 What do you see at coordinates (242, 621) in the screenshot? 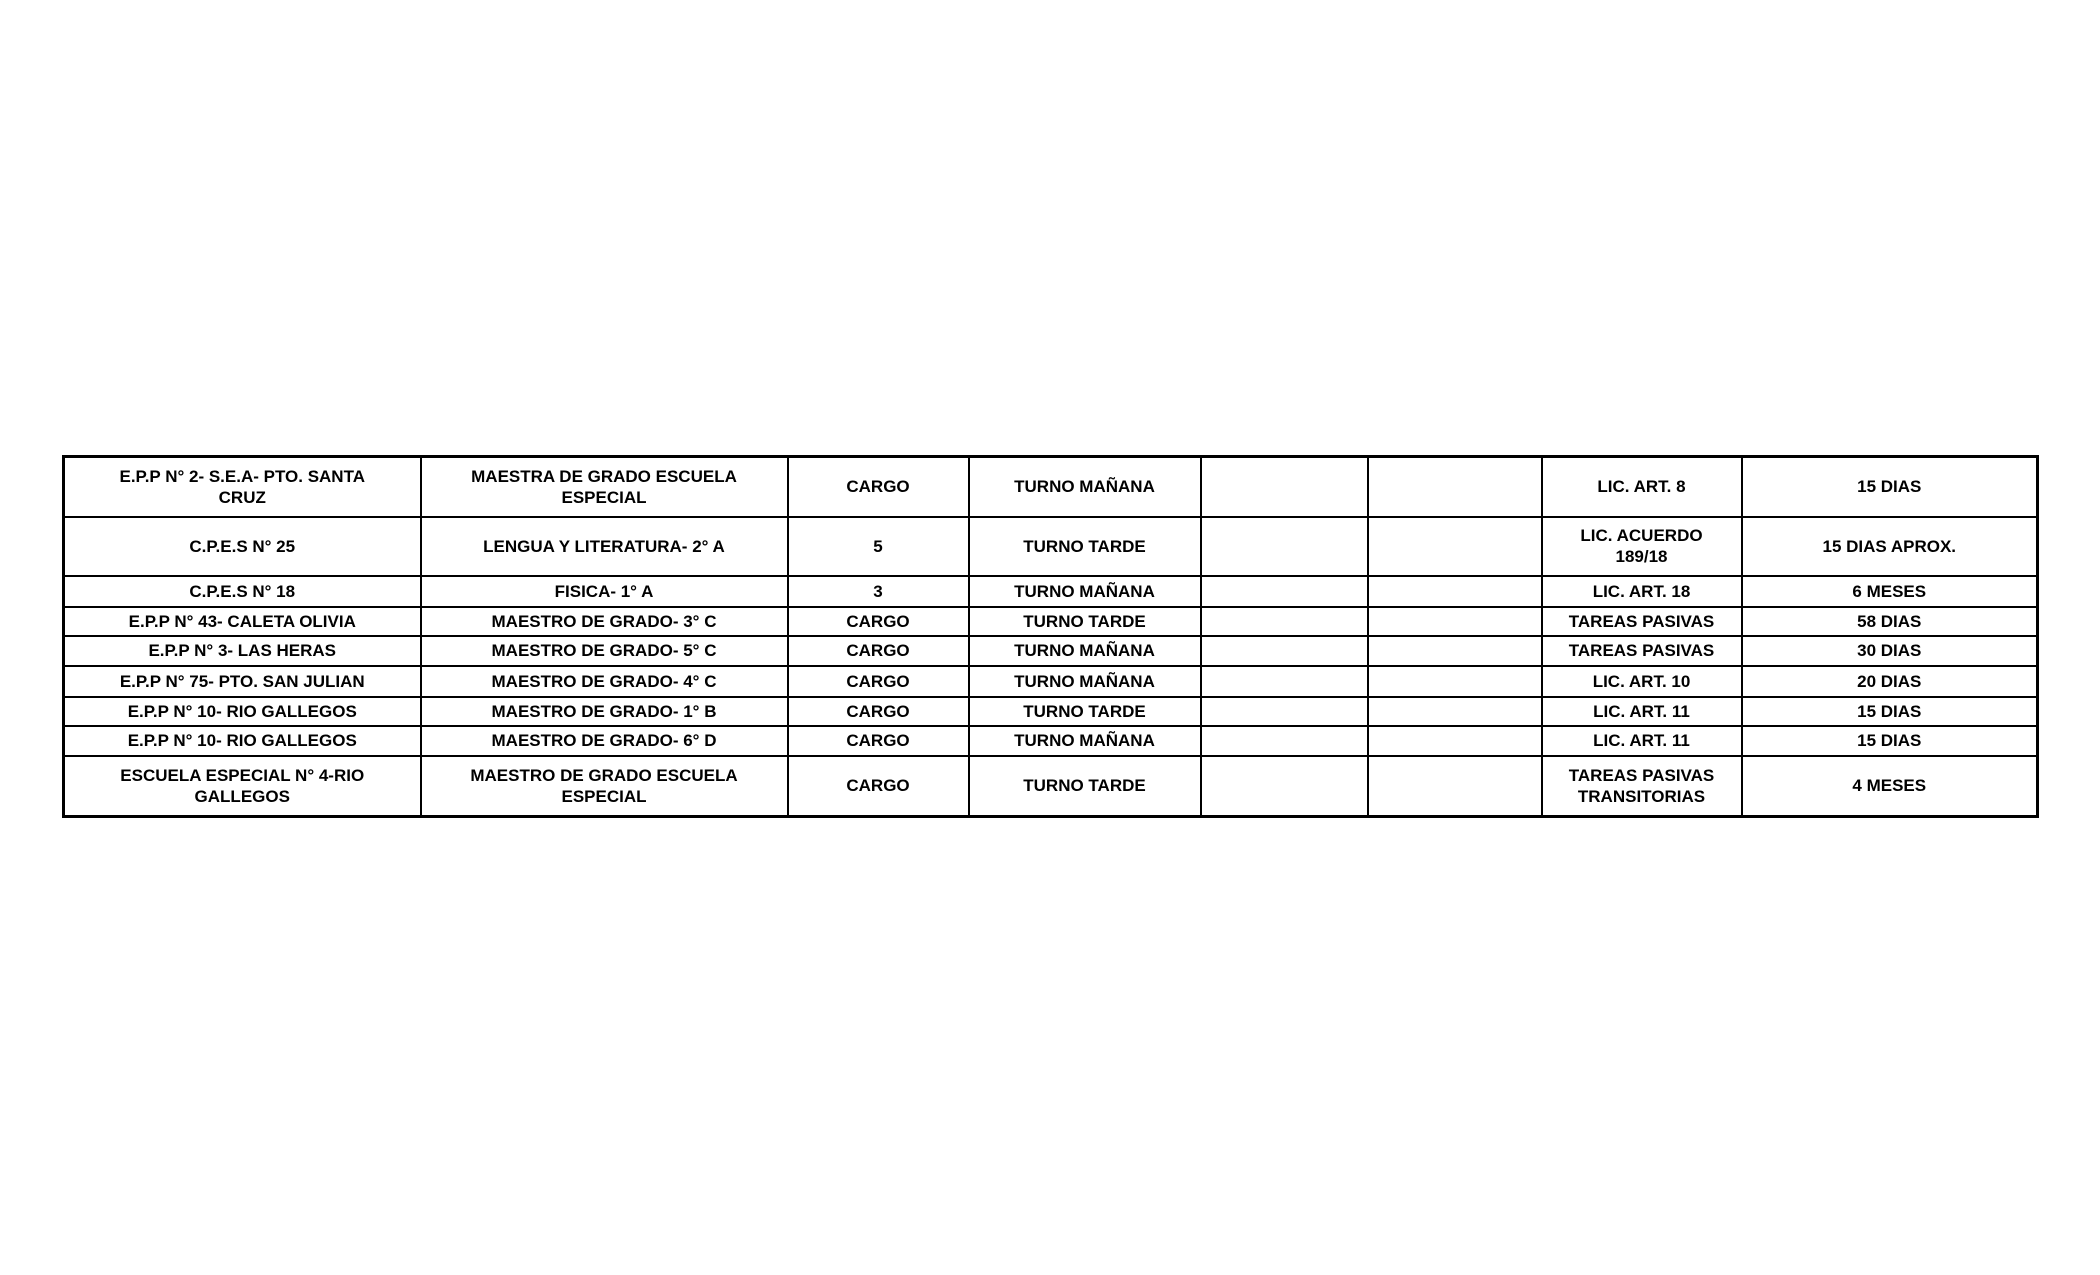
I see `table-cell: E.P.P N° 43- CALETA OLIVIA` at bounding box center [242, 621].